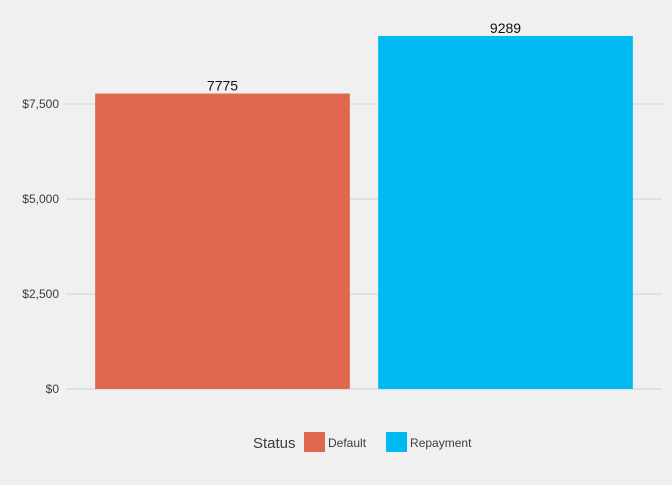  What do you see at coordinates (347, 443) in the screenshot?
I see `legend-label-default: Default` at bounding box center [347, 443].